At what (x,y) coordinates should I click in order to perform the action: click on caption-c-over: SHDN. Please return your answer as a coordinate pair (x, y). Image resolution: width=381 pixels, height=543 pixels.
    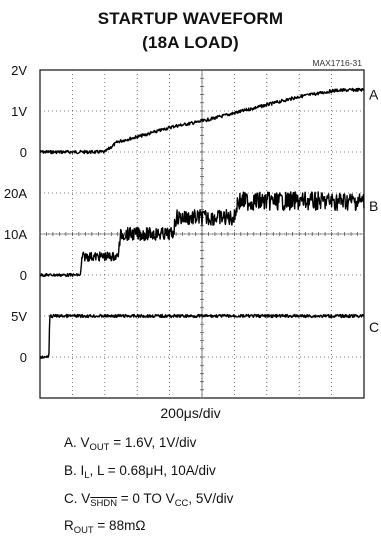
    Looking at the image, I should click on (104, 503).